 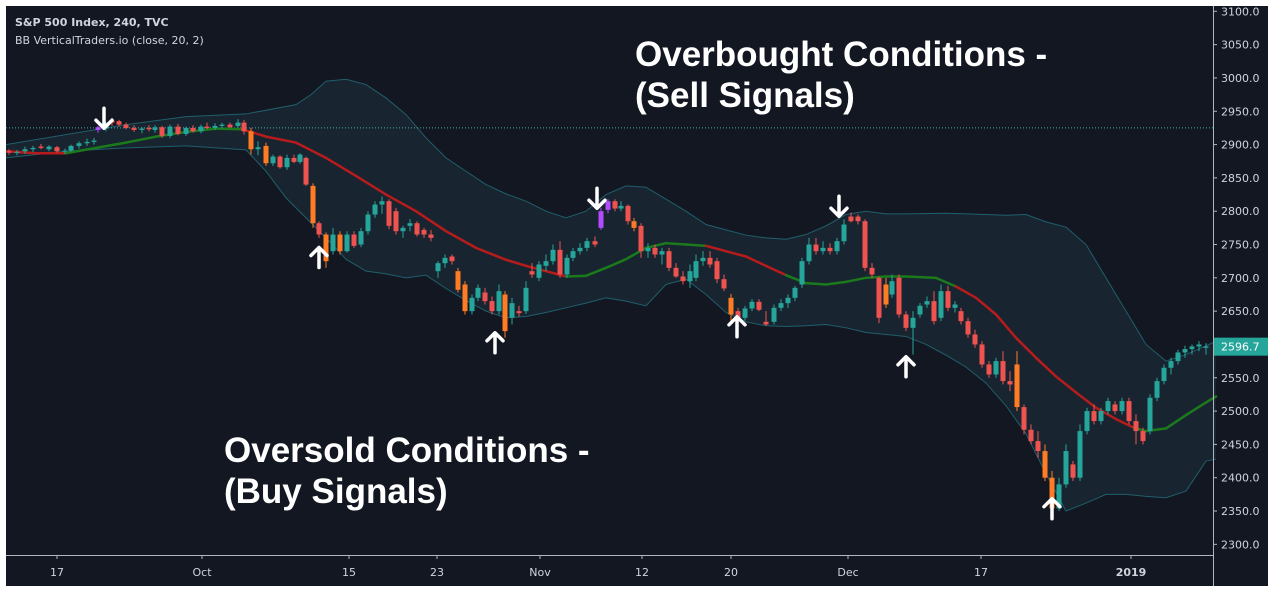 I want to click on buy-signal-arrow, so click(x=906, y=367).